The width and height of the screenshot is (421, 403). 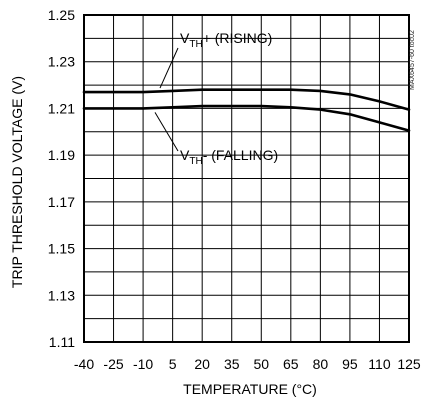 I want to click on y-tick-label: 1.17, so click(x=61, y=202).